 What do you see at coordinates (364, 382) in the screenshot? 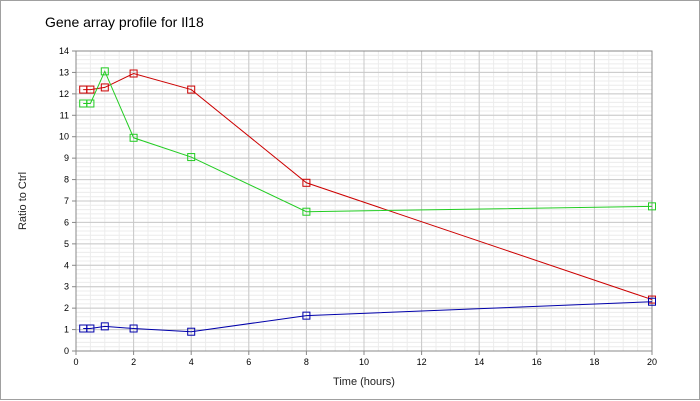
I see `x-axis-label: Time (hours)` at bounding box center [364, 382].